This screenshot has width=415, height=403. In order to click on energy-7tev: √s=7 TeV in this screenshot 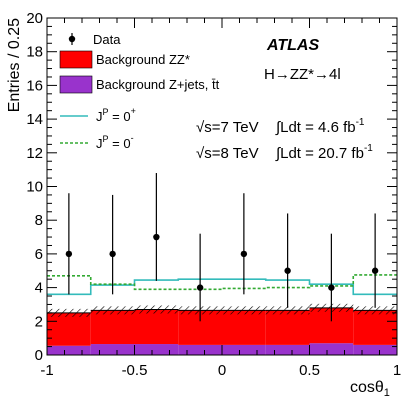, I will do `click(227, 127)`.